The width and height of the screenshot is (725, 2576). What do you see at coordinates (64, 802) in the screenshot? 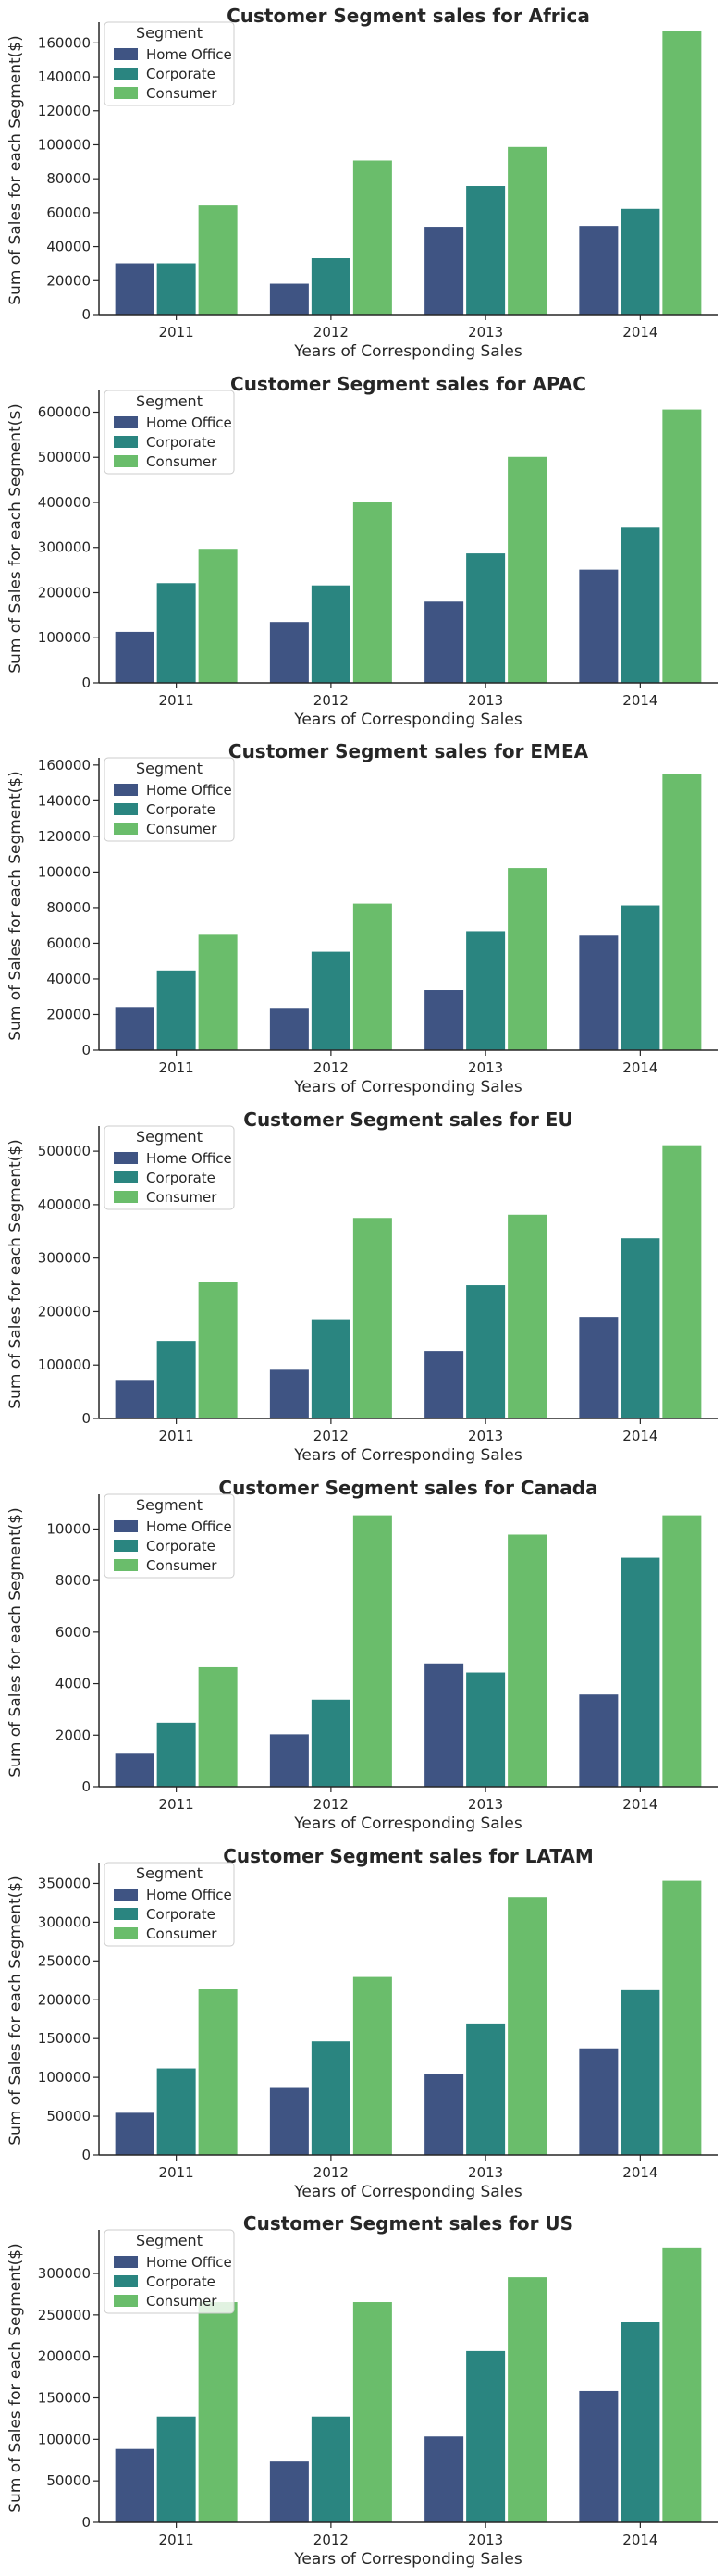
I see `y-tick-label: 140000` at bounding box center [64, 802].